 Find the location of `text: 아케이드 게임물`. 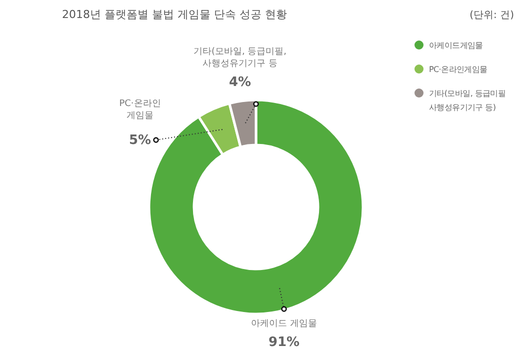

text: 아케이드 게임물 is located at coordinates (284, 324).